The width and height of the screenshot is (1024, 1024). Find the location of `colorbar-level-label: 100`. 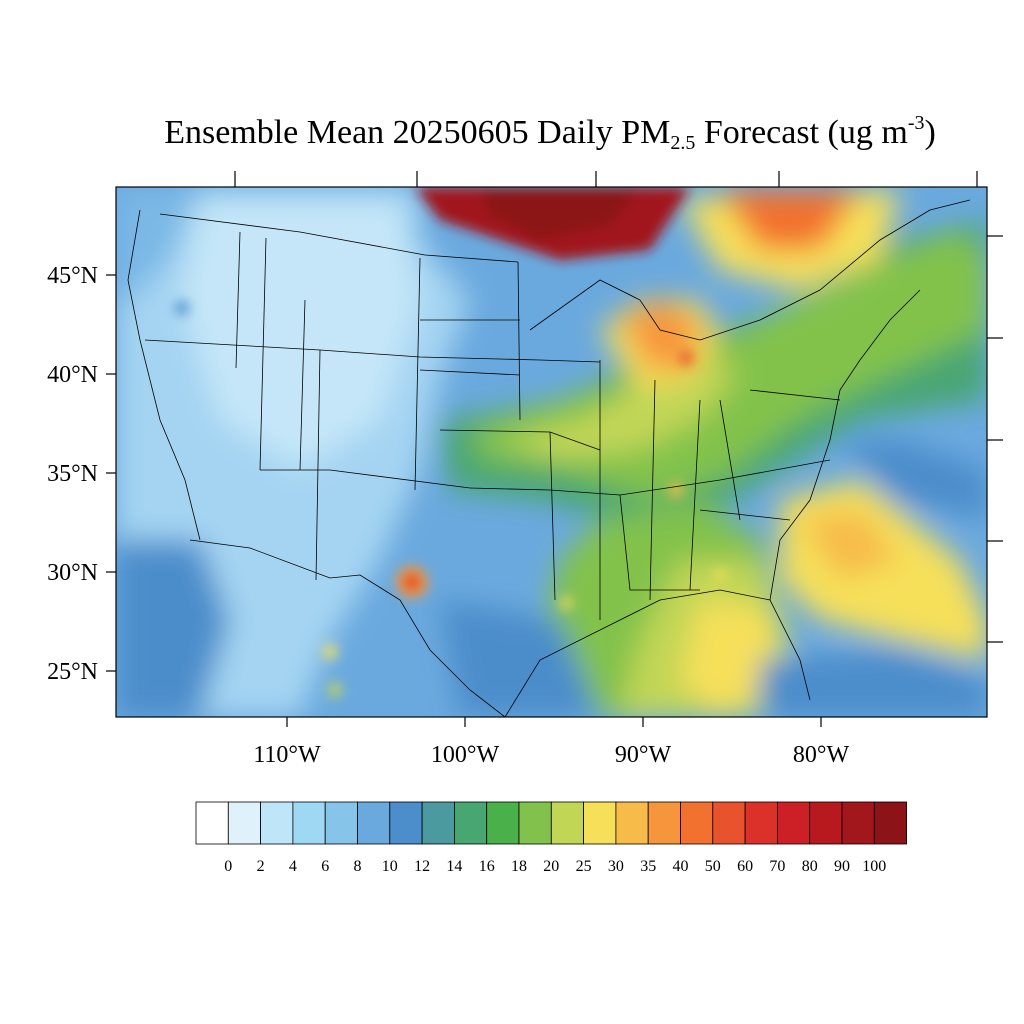

colorbar-level-label: 100 is located at coordinates (874, 866).